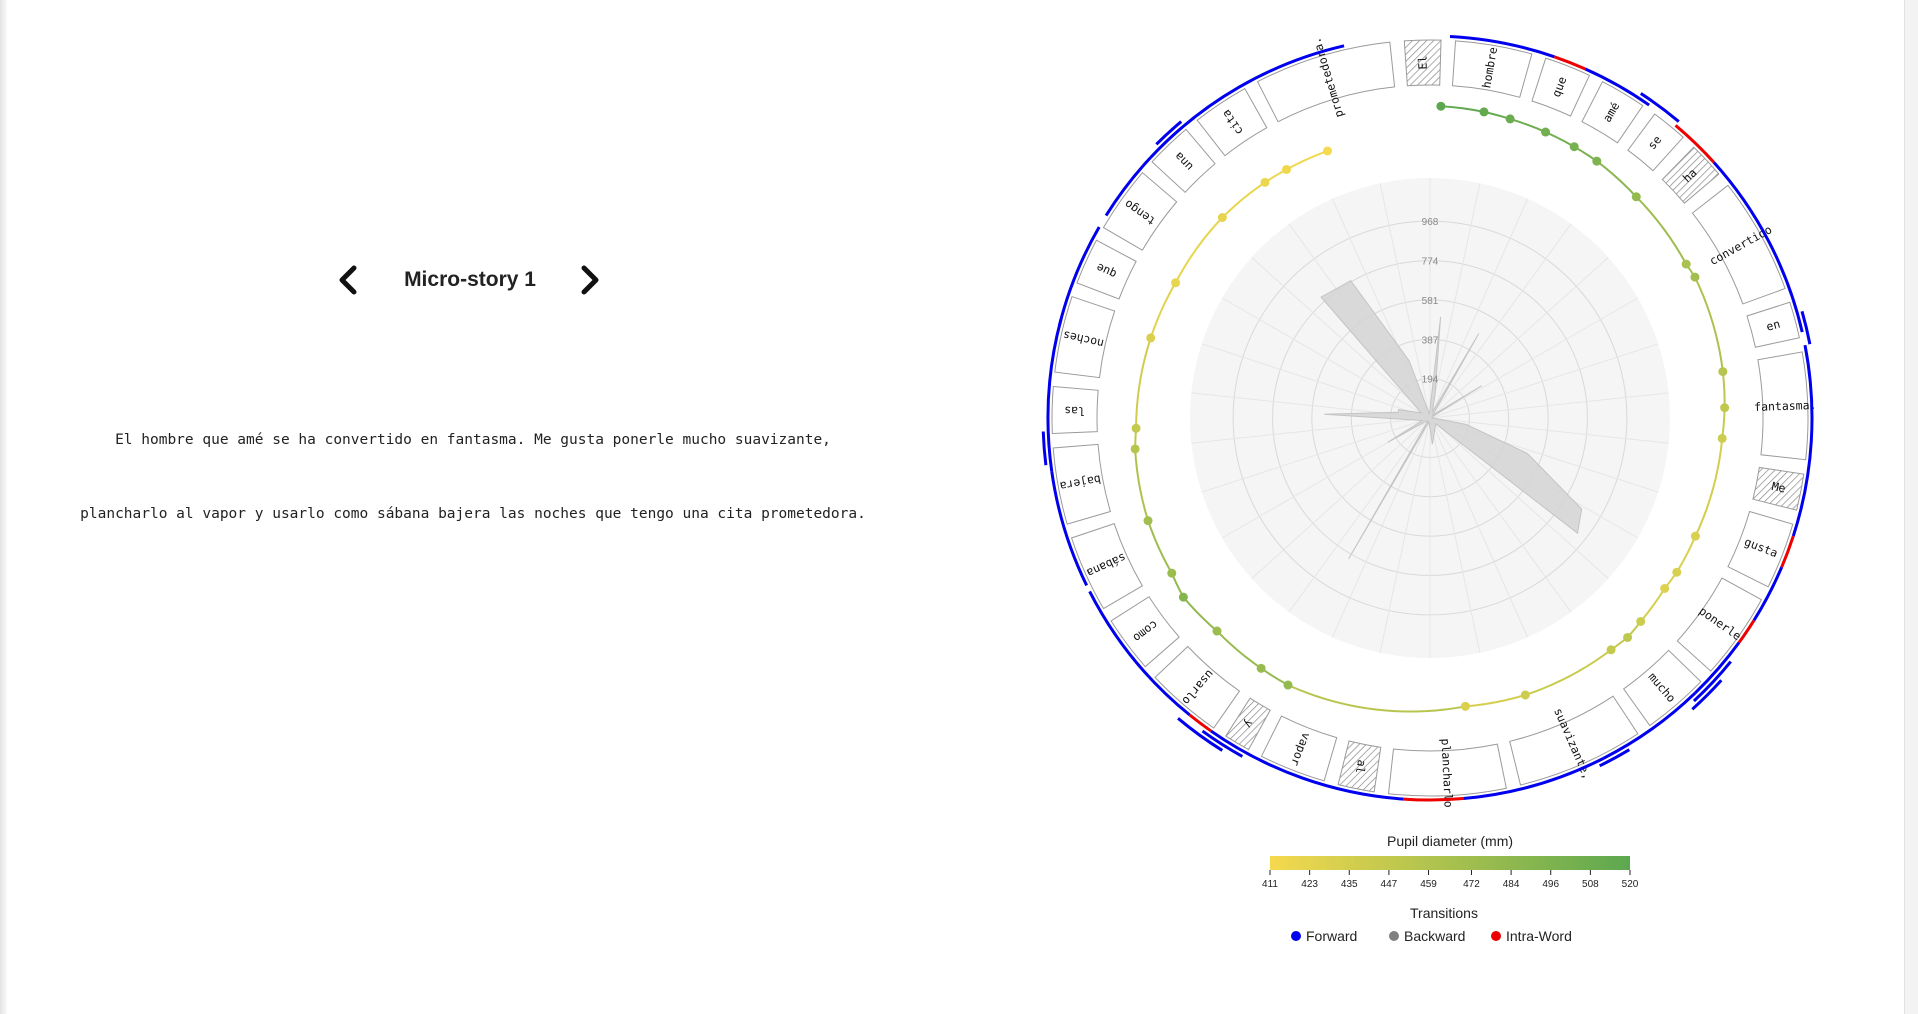 The image size is (1918, 1014). I want to click on colorbar-tick-label: 411, so click(1270, 884).